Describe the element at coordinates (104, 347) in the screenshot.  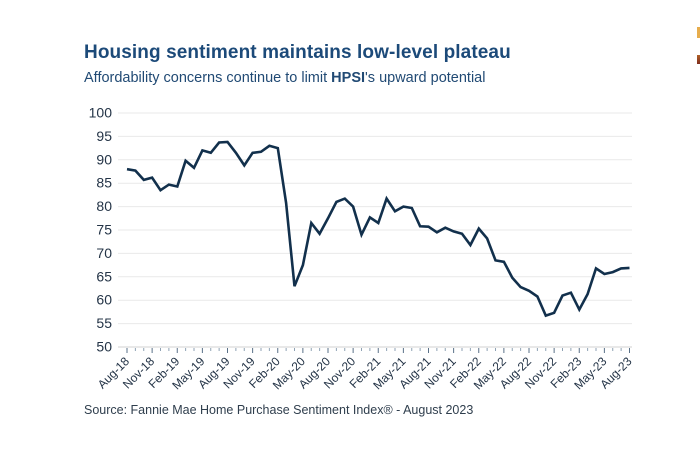
I see `y-axis-label-50: 50` at that location.